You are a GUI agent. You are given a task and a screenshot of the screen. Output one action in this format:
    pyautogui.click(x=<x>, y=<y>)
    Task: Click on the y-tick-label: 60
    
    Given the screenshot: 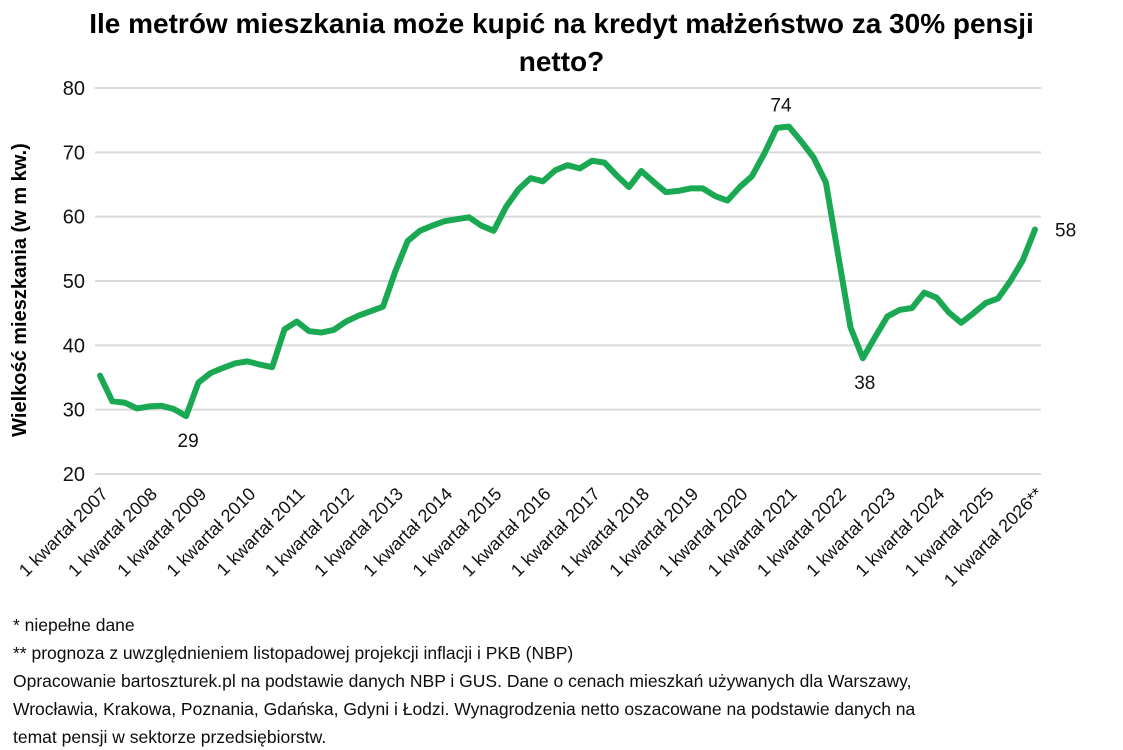 What is the action you would take?
    pyautogui.click(x=74, y=218)
    